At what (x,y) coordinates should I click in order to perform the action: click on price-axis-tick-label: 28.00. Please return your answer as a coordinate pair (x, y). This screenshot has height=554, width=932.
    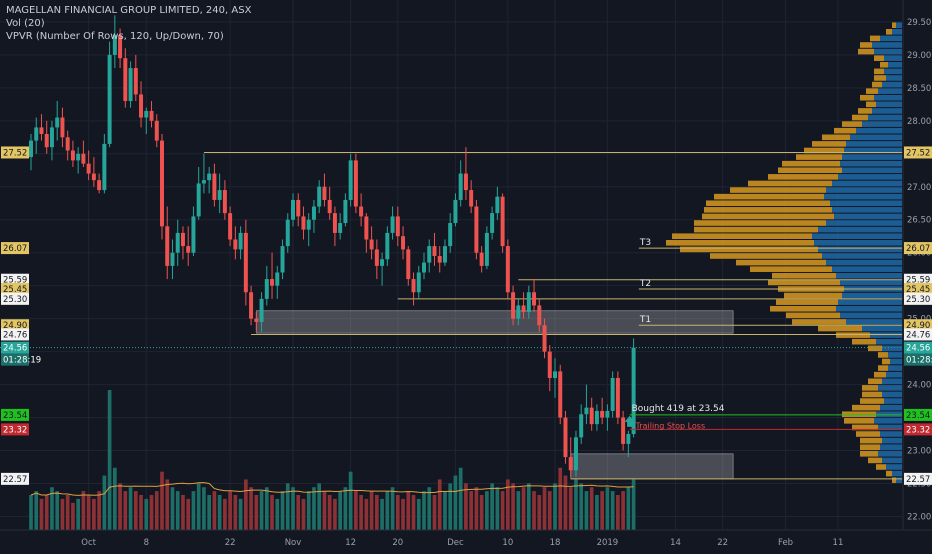
    Looking at the image, I should click on (919, 122).